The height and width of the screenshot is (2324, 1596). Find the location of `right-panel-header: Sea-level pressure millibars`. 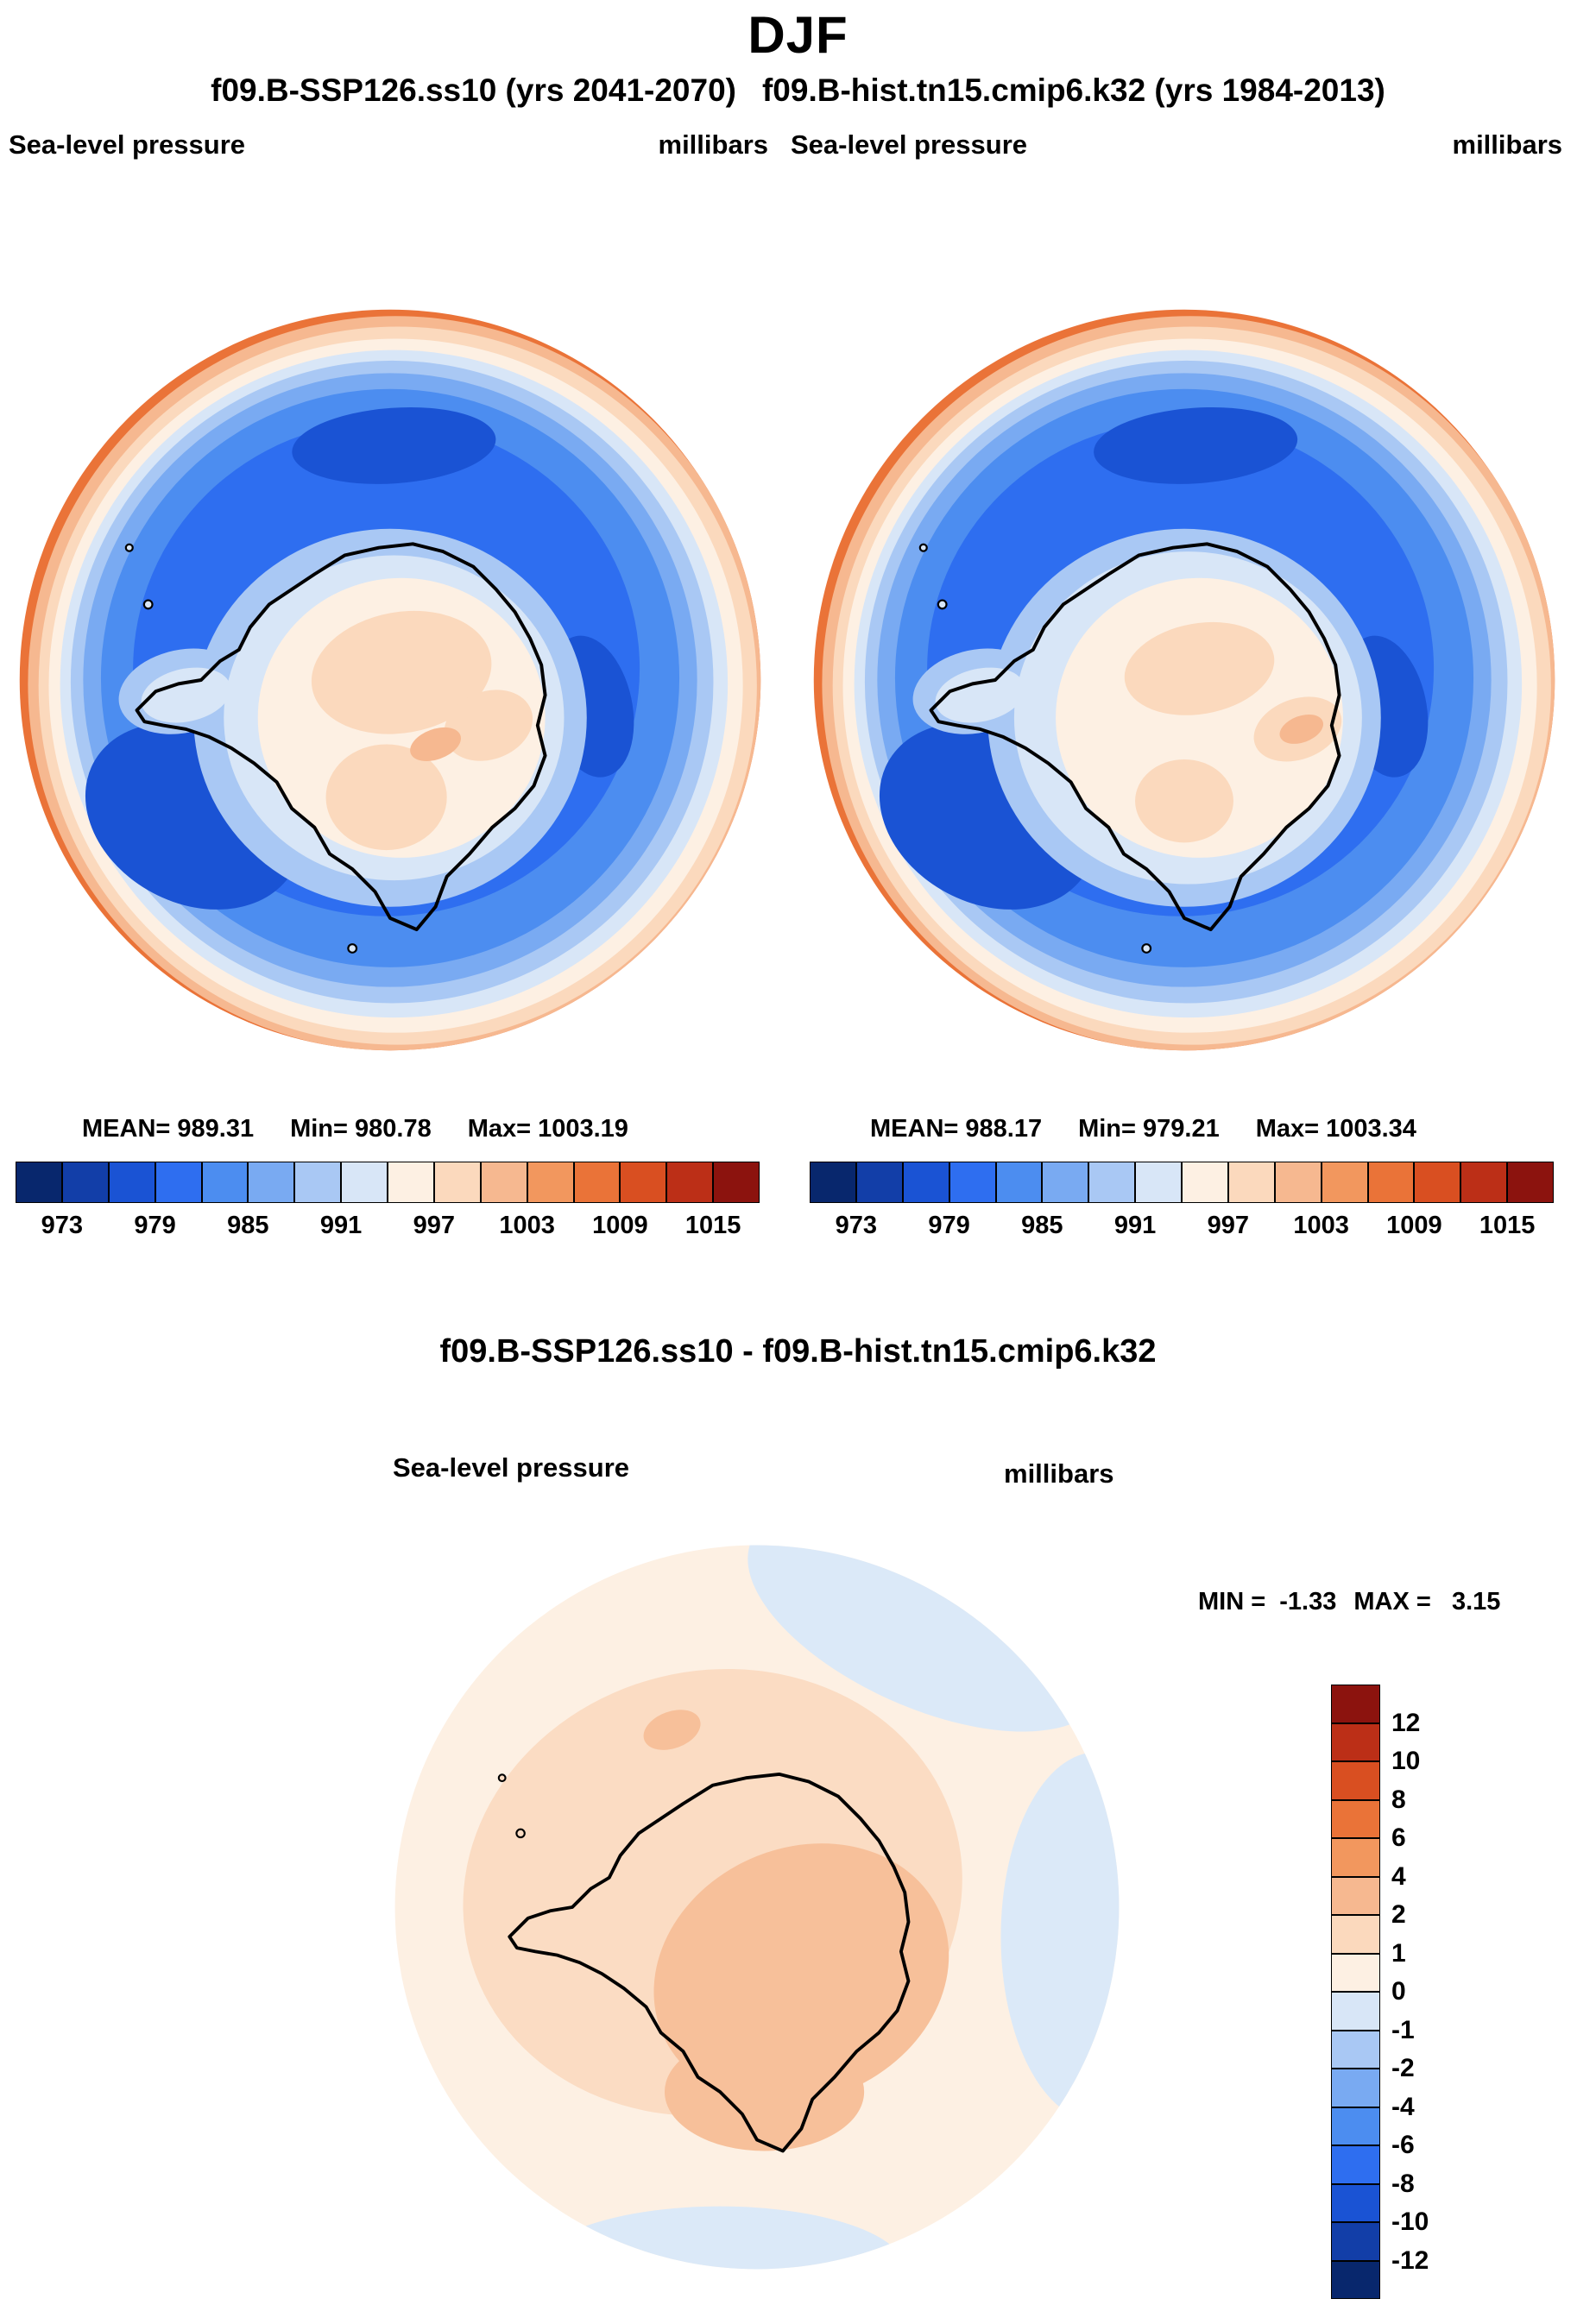

right-panel-header: Sea-level pressure millibars is located at coordinates (1176, 145).